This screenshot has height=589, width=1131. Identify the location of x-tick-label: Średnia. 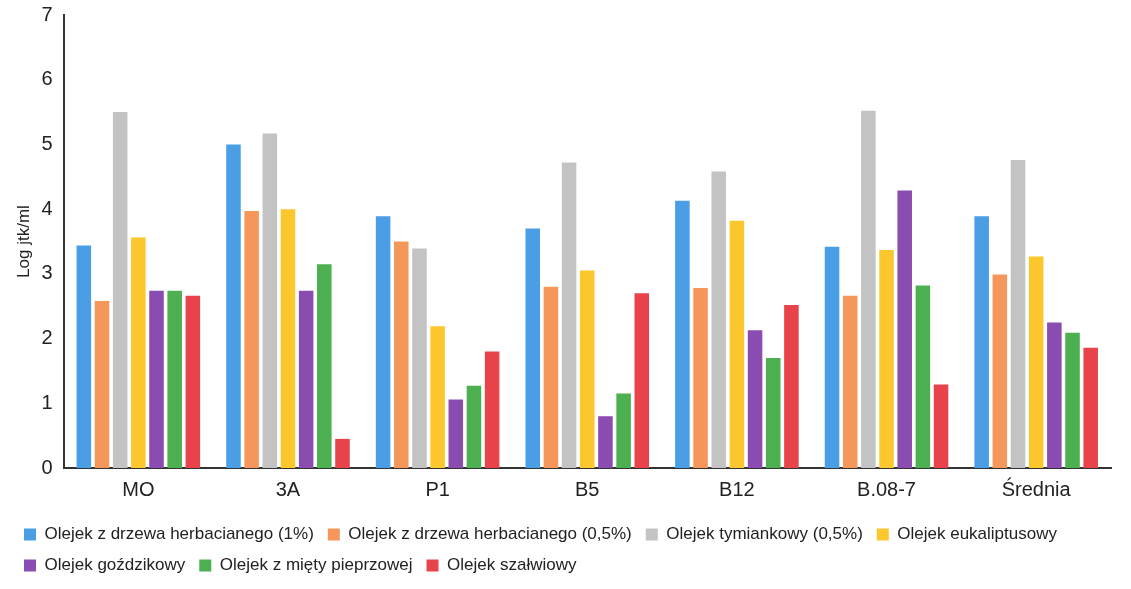
(1036, 488).